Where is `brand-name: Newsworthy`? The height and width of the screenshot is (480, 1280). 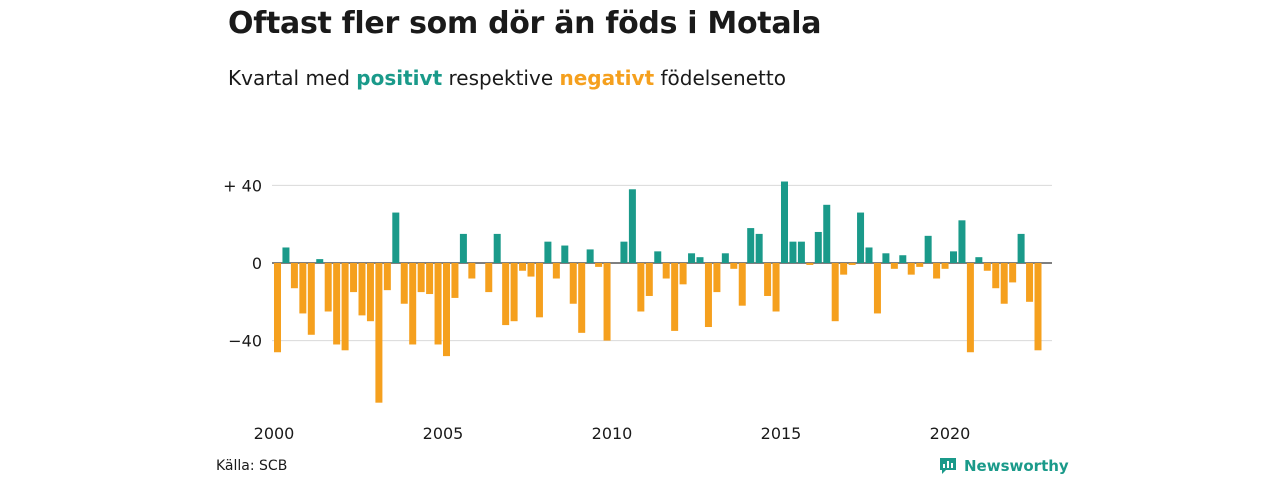
brand-name: Newsworthy is located at coordinates (1016, 466).